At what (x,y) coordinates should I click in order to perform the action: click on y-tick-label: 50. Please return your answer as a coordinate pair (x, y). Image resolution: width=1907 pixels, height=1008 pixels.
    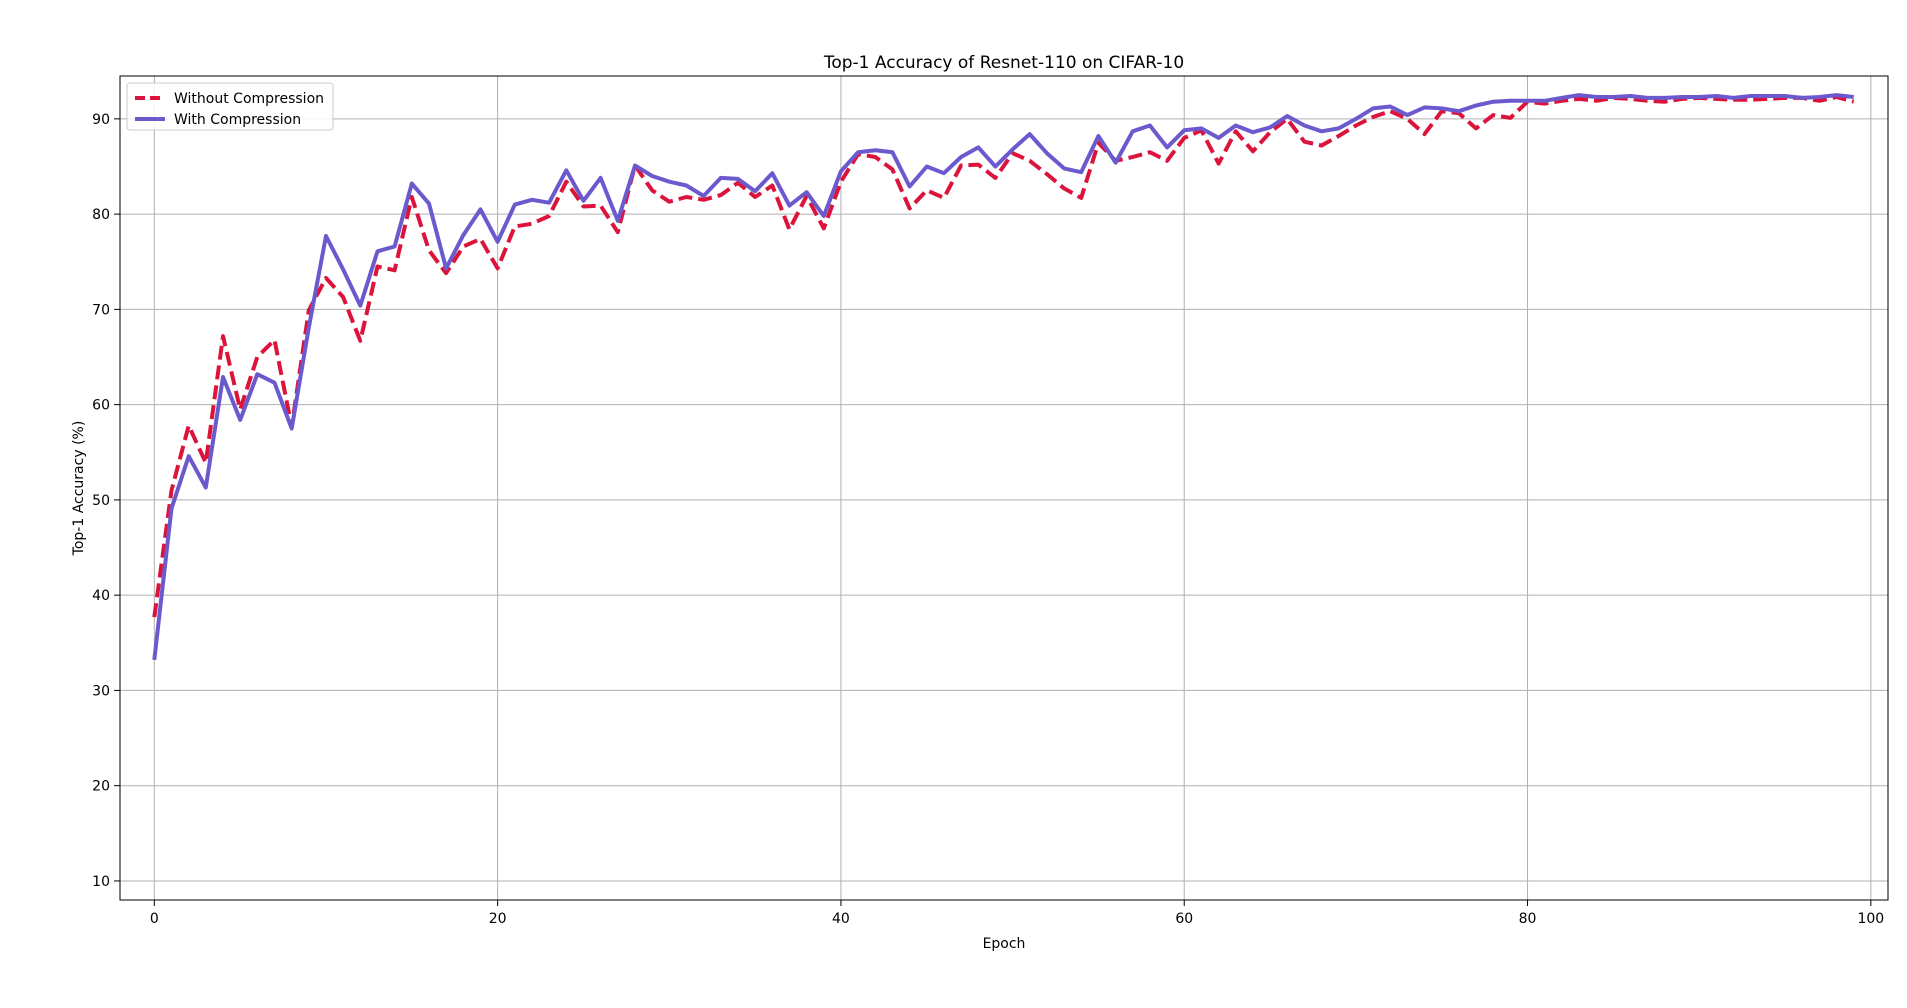
    Looking at the image, I should click on (101, 501).